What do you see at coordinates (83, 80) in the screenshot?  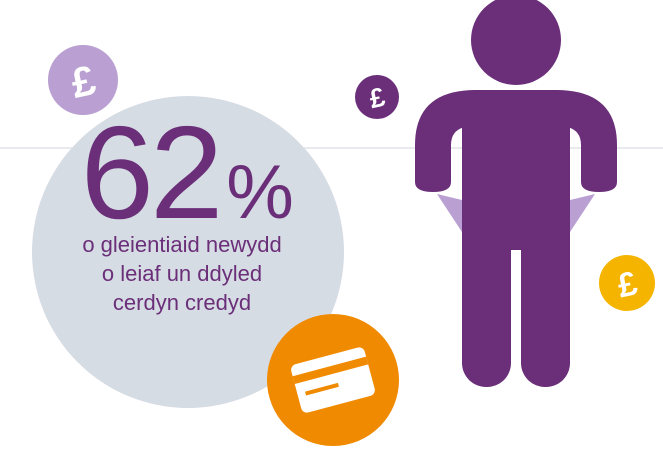 I see `coin-lavender: £` at bounding box center [83, 80].